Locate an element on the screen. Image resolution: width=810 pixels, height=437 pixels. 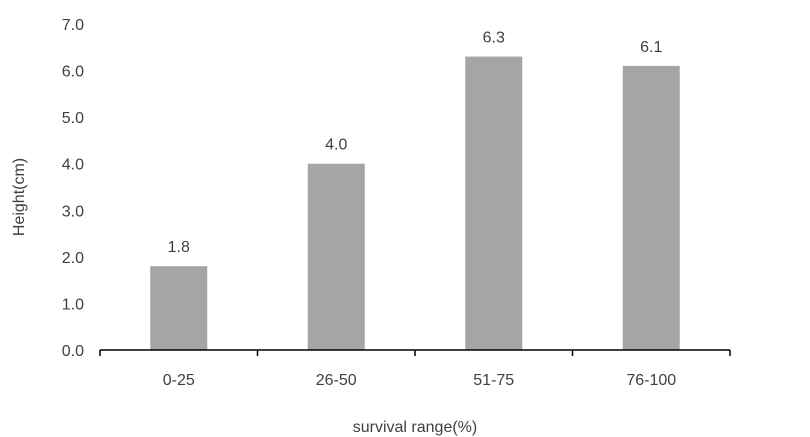
y-tick-label: 7.0 is located at coordinates (73, 25).